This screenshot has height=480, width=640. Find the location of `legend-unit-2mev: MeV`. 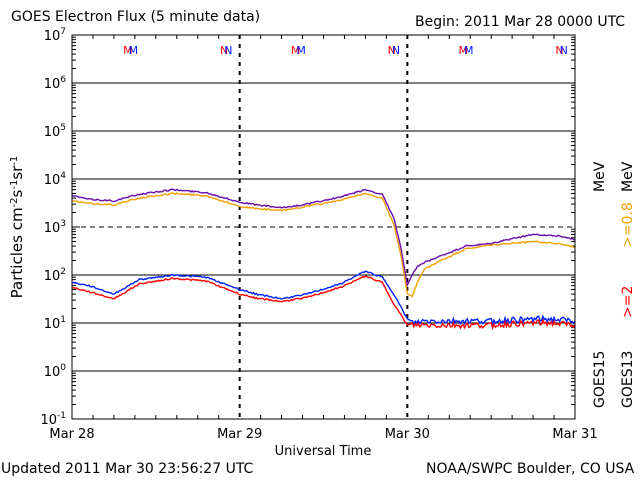

legend-unit-2mev: MeV is located at coordinates (600, 176).